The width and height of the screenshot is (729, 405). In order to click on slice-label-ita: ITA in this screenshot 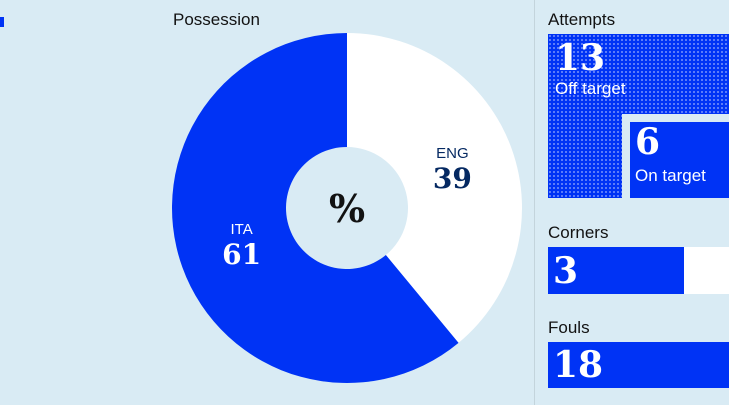, I will do `click(242, 229)`.